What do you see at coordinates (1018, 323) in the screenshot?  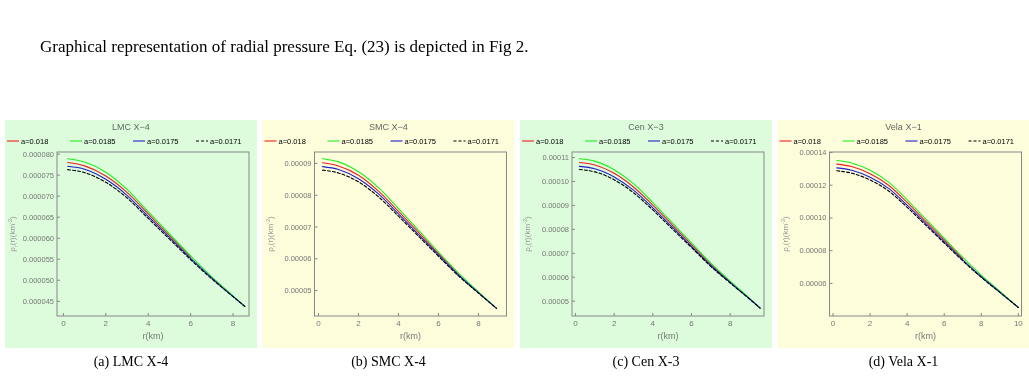 I see `x-tick-label: 10` at bounding box center [1018, 323].